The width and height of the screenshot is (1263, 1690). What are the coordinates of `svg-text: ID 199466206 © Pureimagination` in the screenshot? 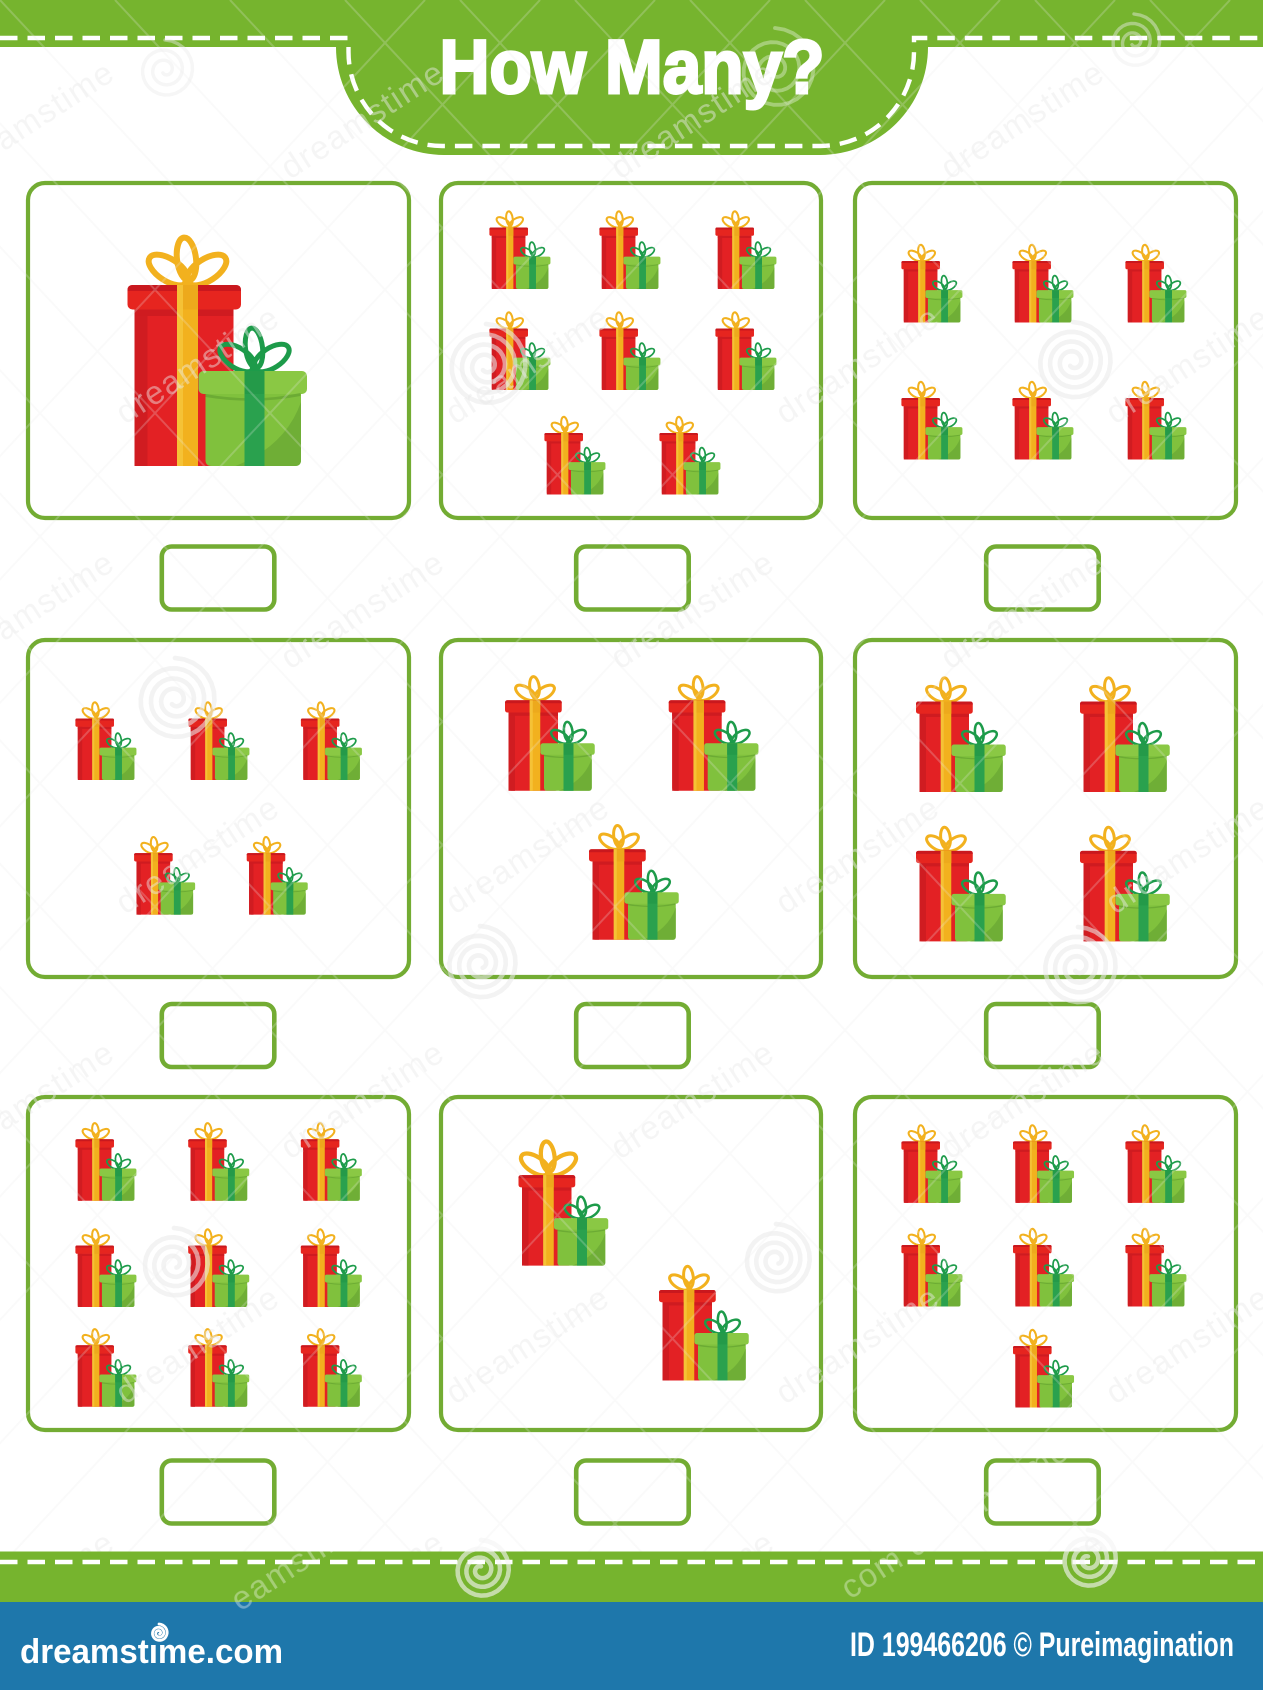 It's located at (1042, 1645).